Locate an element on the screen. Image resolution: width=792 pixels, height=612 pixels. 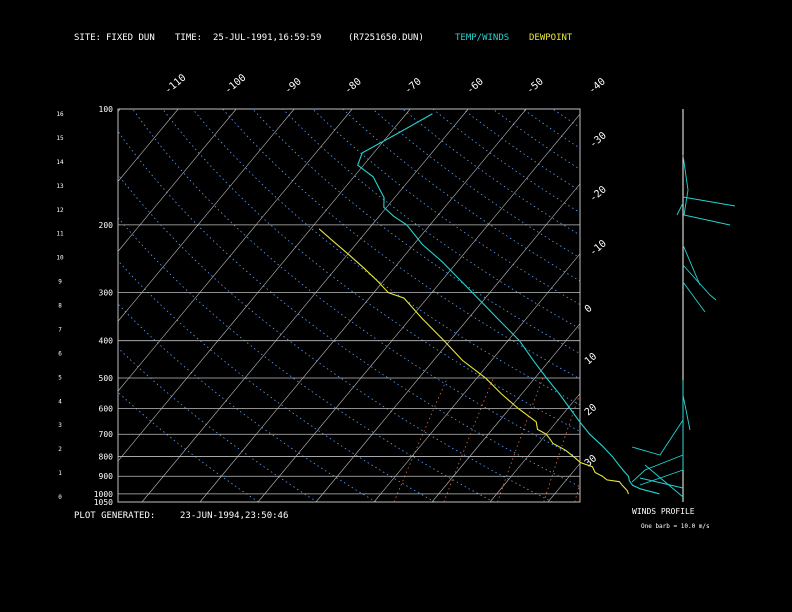
time-value: 25-JUL-1991,16:59:59 is located at coordinates (267, 38).